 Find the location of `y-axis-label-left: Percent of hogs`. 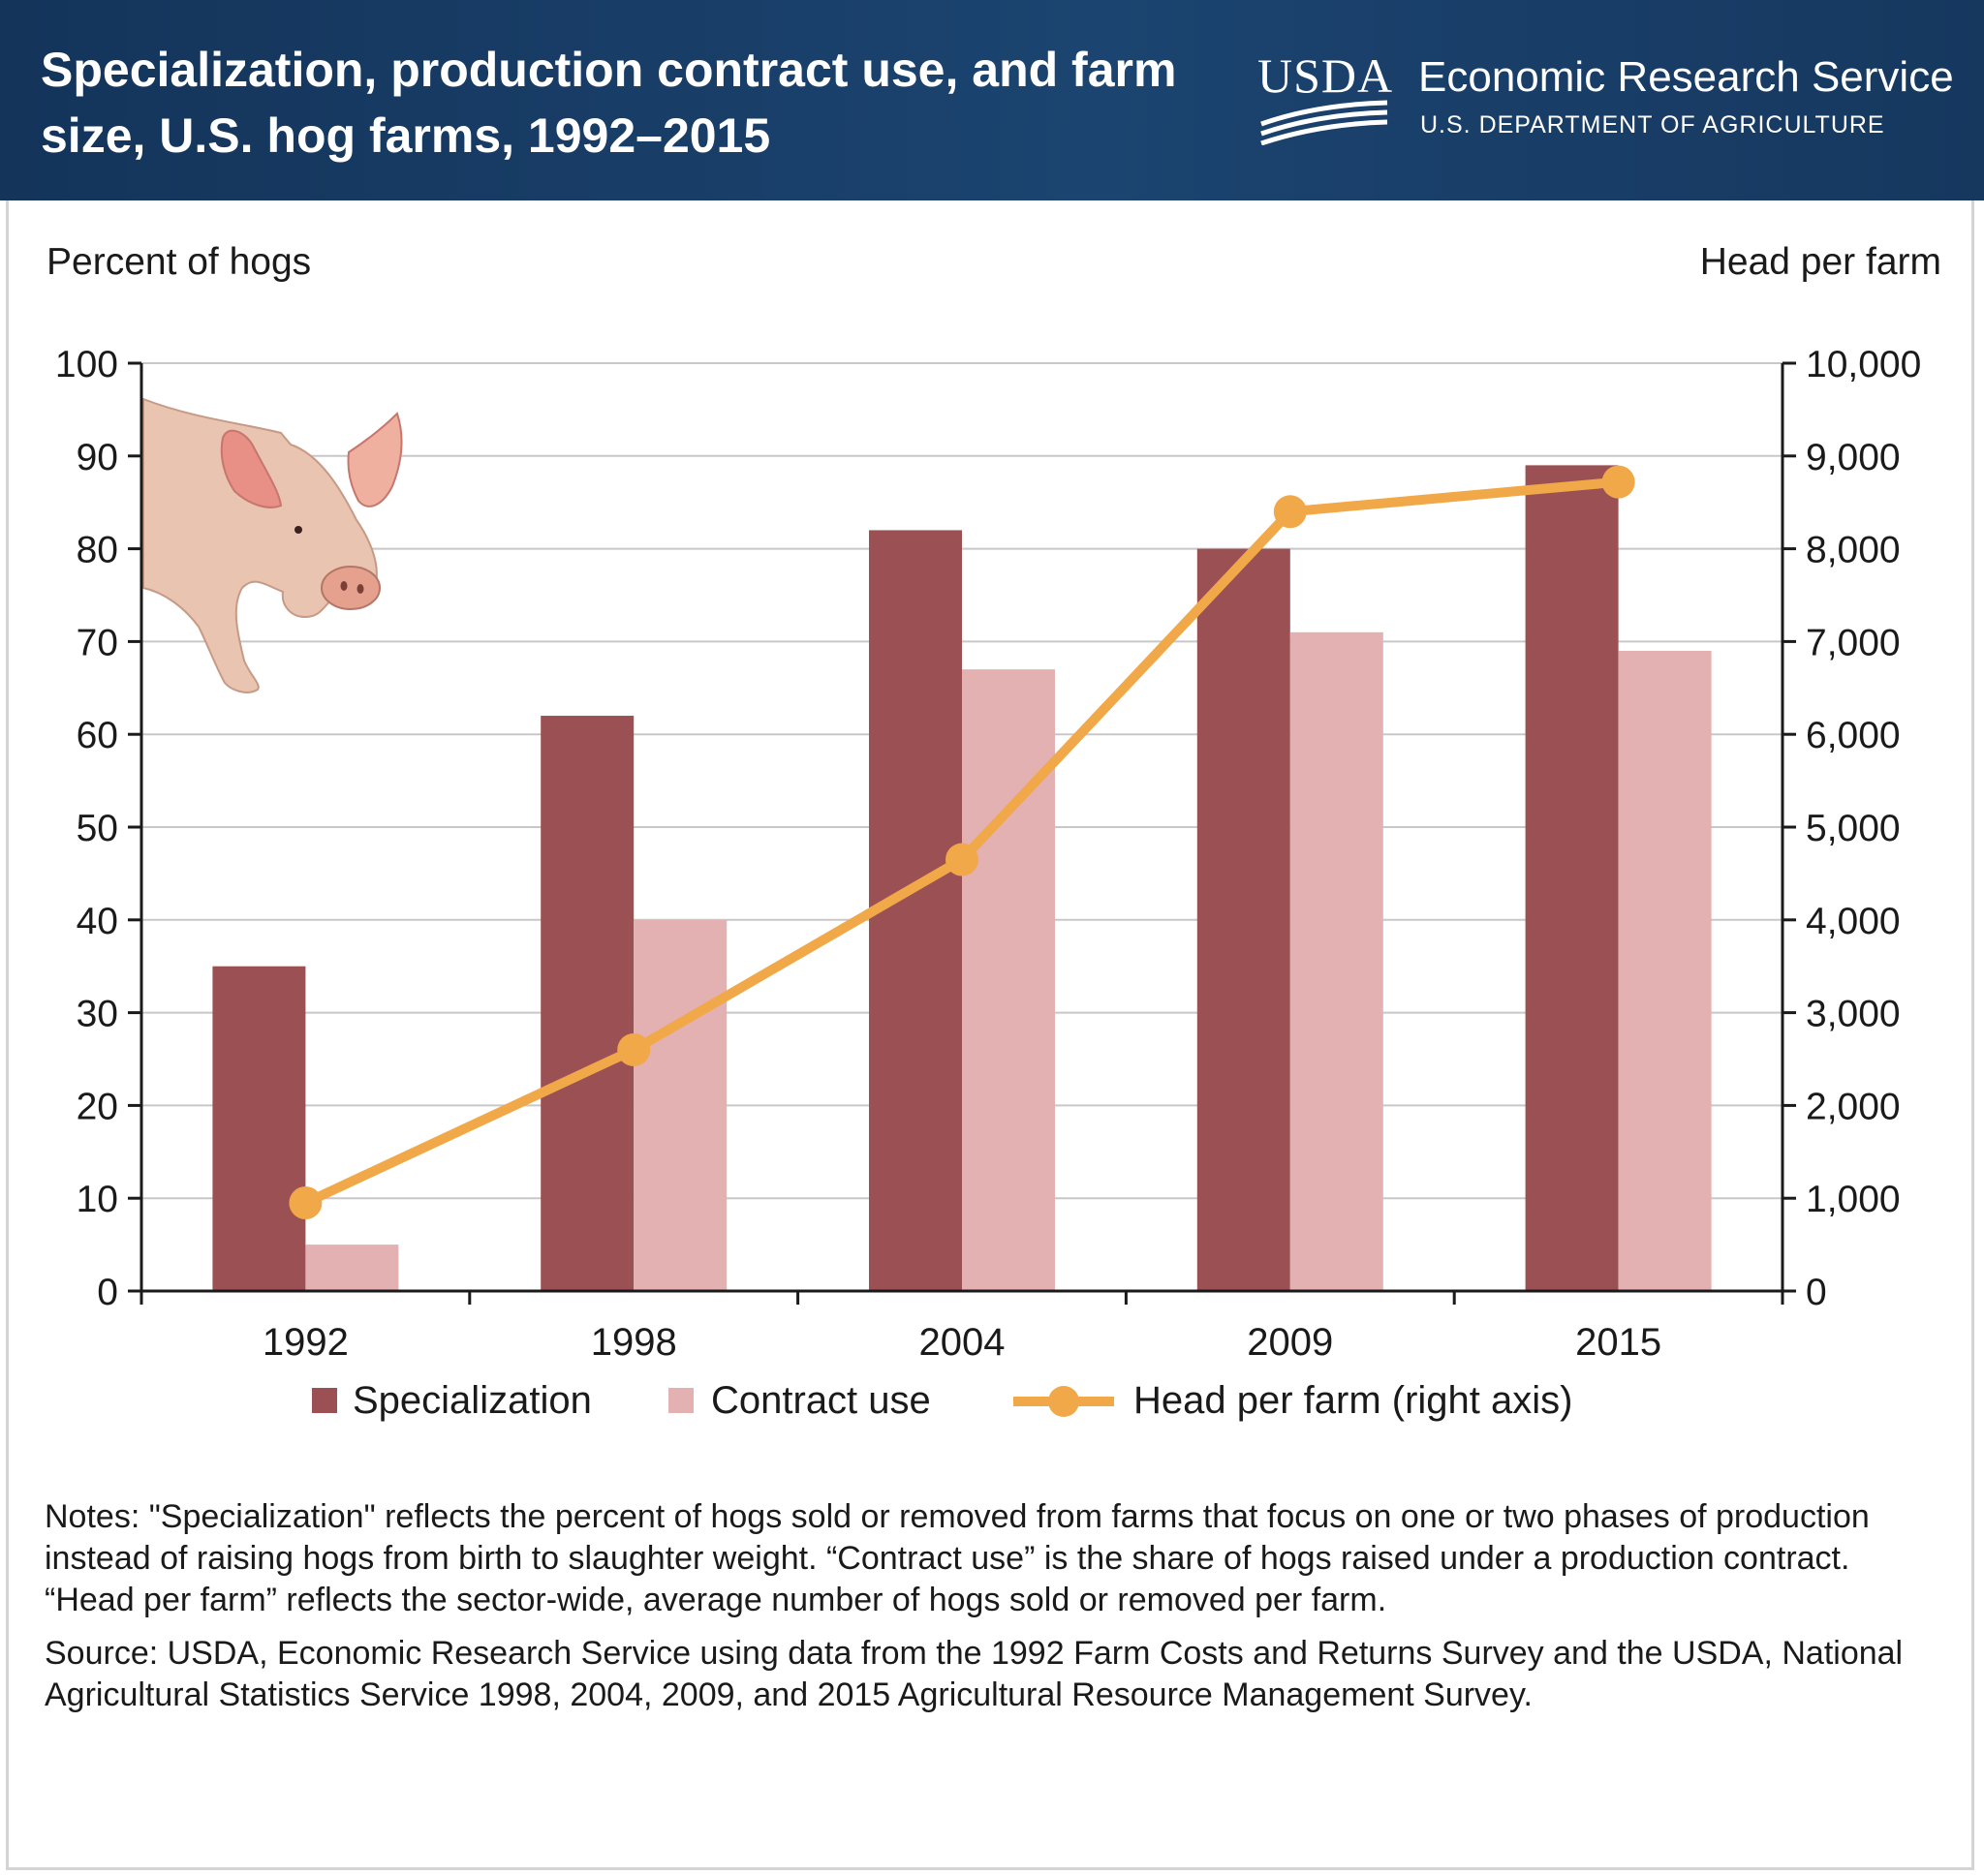

y-axis-label-left: Percent of hogs is located at coordinates (178, 262).